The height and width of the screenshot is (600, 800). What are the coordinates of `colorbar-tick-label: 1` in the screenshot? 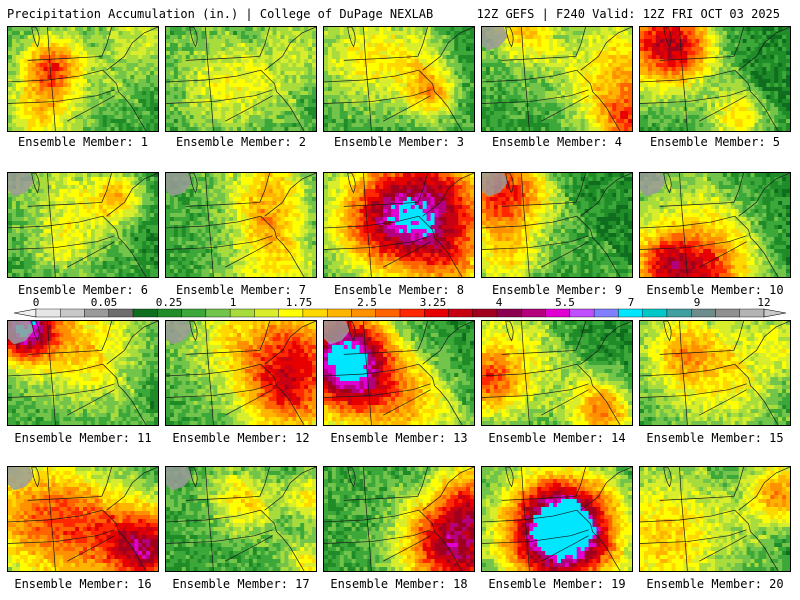 It's located at (233, 303).